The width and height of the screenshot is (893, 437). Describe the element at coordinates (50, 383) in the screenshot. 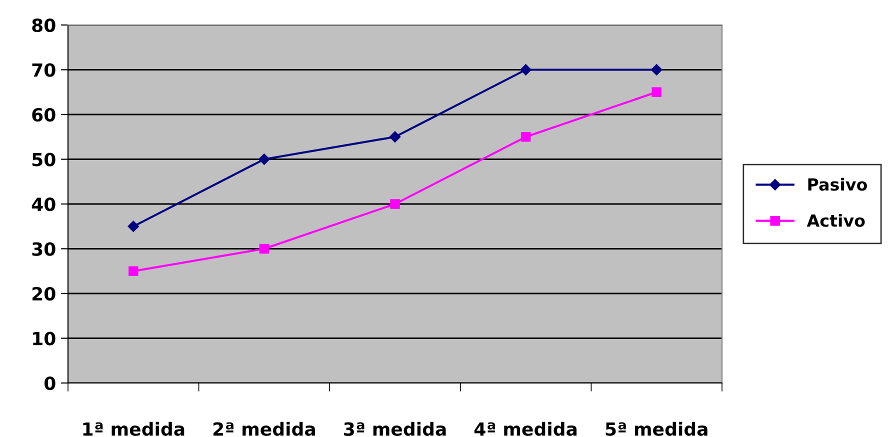

I see `y-tick-label: 0` at that location.